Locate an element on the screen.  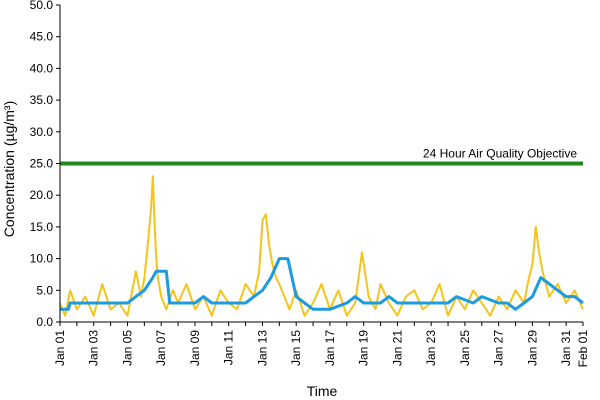
x-tick-label: Jan 17 is located at coordinates (330, 348).